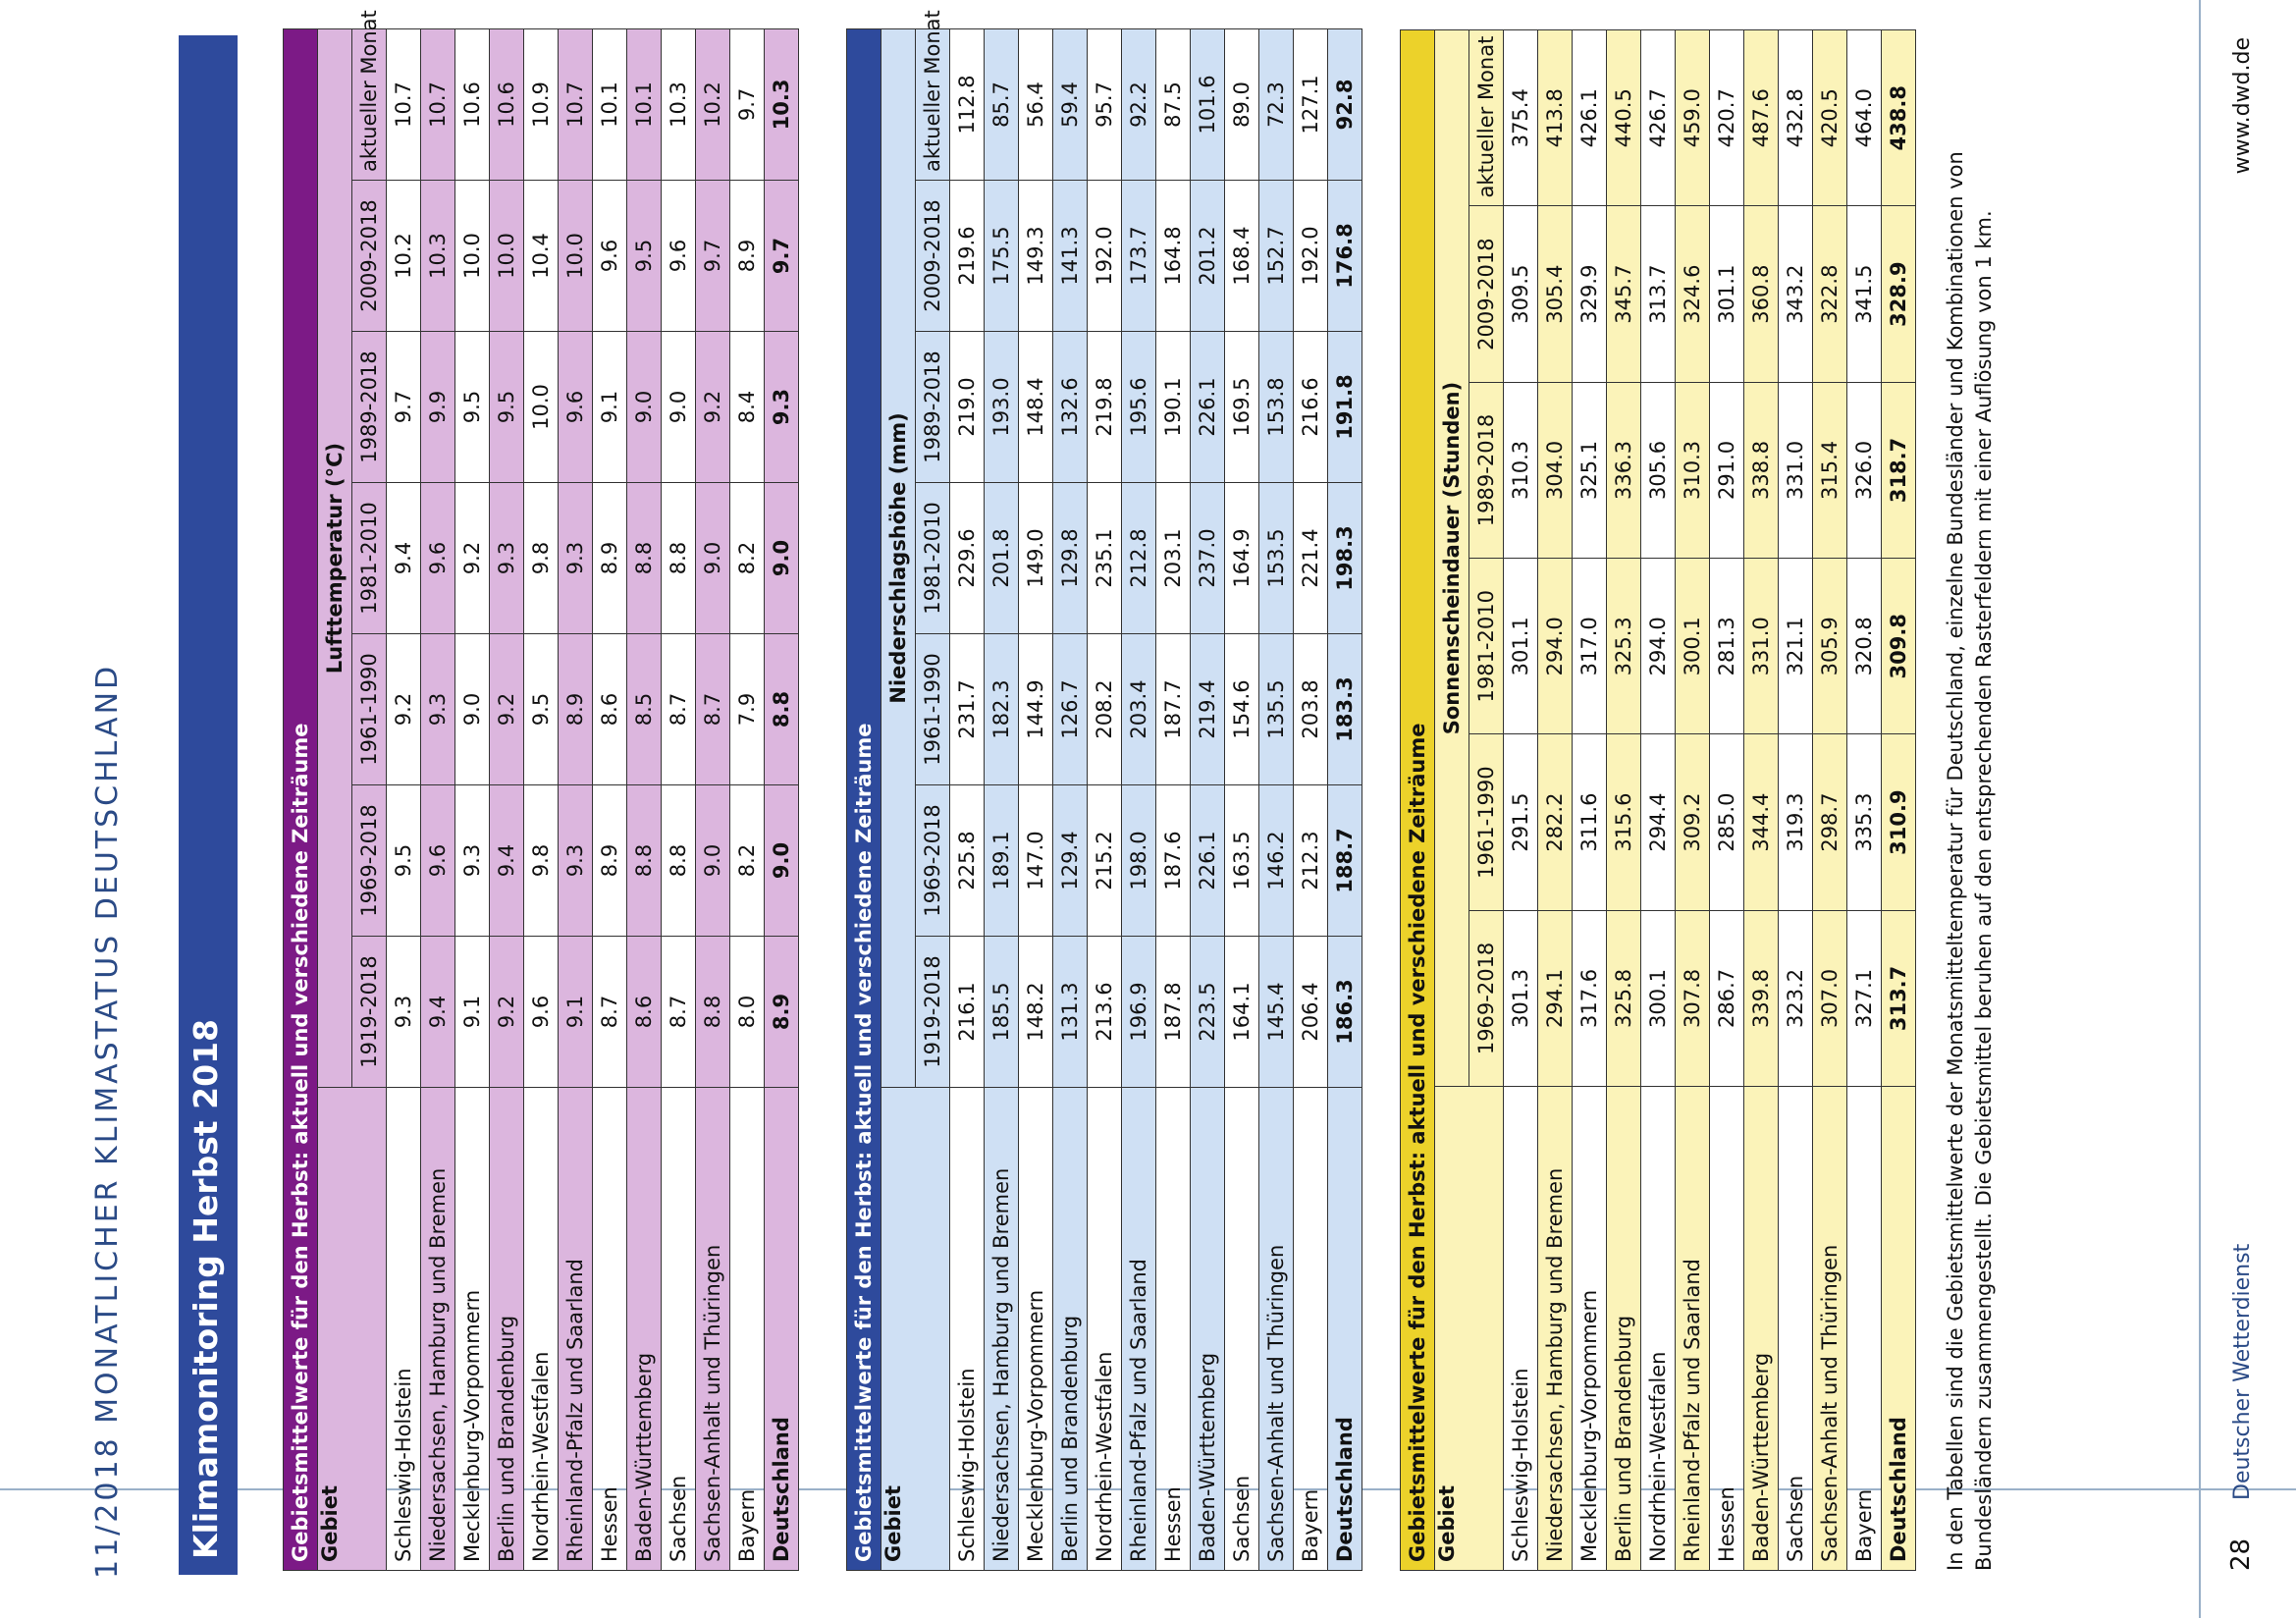 The image size is (2296, 1618). What do you see at coordinates (1104, 104) in the screenshot?
I see `table-cell: 95.7` at bounding box center [1104, 104].